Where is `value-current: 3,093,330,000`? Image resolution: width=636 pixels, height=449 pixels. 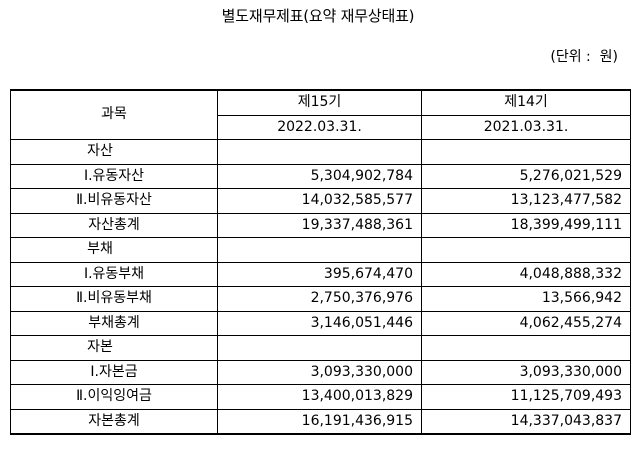 value-current: 3,093,330,000 is located at coordinates (319, 372).